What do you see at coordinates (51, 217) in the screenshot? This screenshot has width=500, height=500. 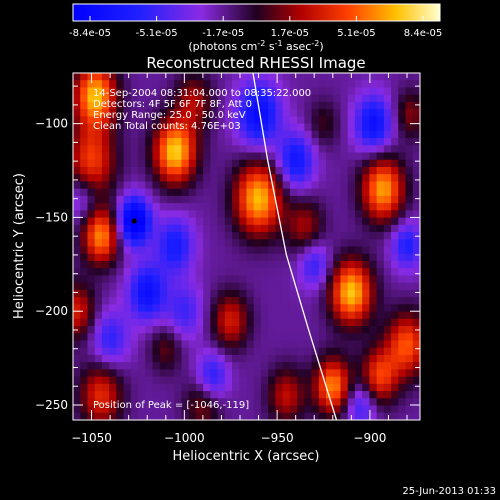 I see `y-tick-label: −150` at bounding box center [51, 217].